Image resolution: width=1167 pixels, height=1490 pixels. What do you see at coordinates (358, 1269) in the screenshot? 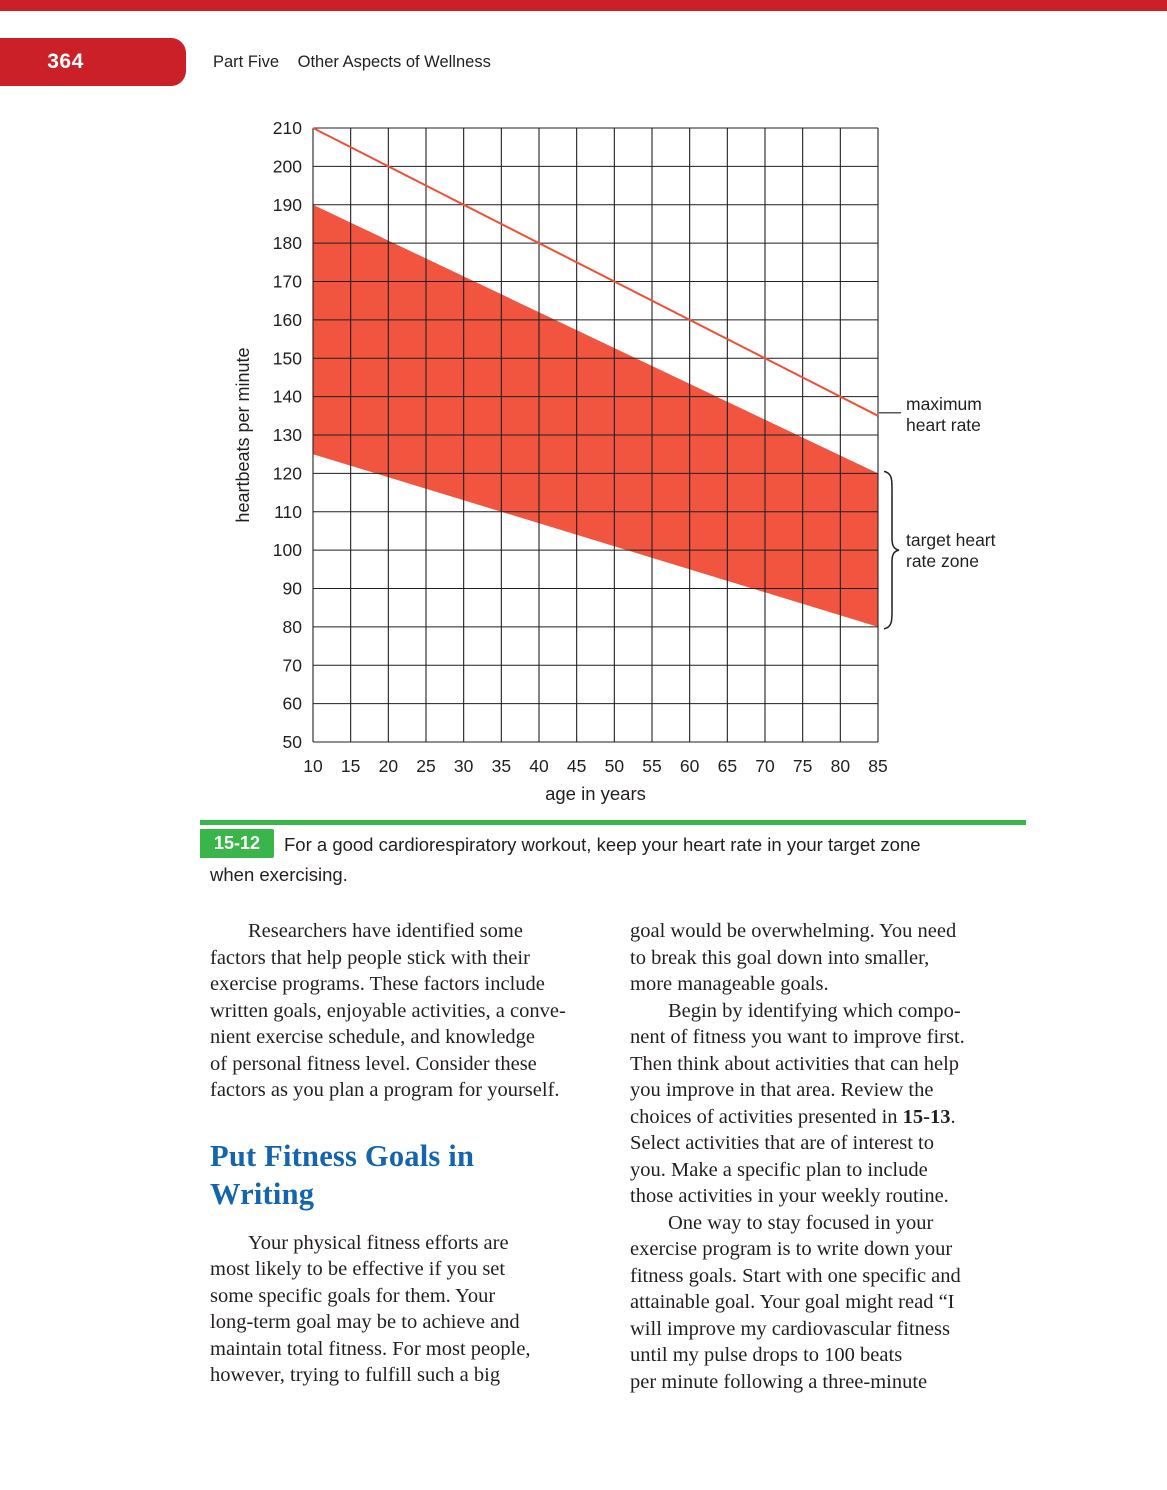
I see `text-line: most likely to be effective if you set` at bounding box center [358, 1269].